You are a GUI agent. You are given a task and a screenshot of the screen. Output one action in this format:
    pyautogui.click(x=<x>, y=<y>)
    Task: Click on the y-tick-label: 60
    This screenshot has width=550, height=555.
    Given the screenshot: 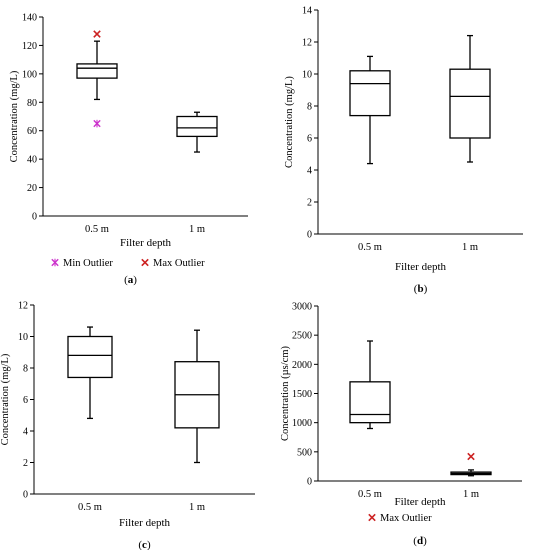 What is the action you would take?
    pyautogui.click(x=32, y=131)
    